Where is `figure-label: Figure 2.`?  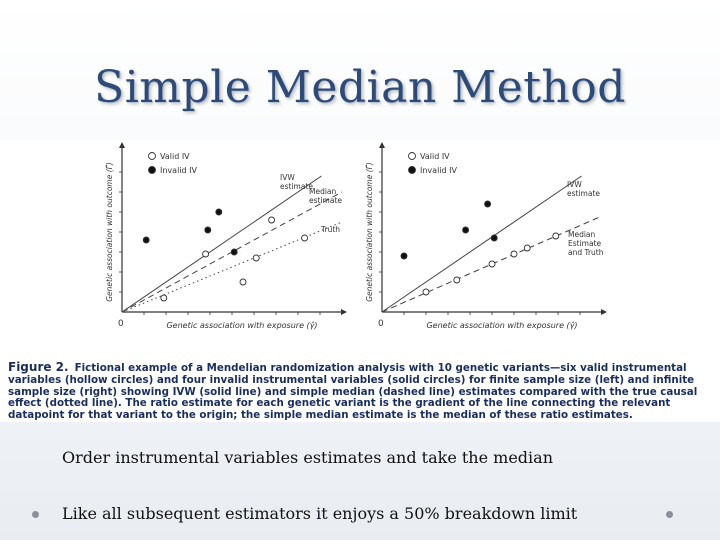 figure-label: Figure 2. is located at coordinates (38, 367).